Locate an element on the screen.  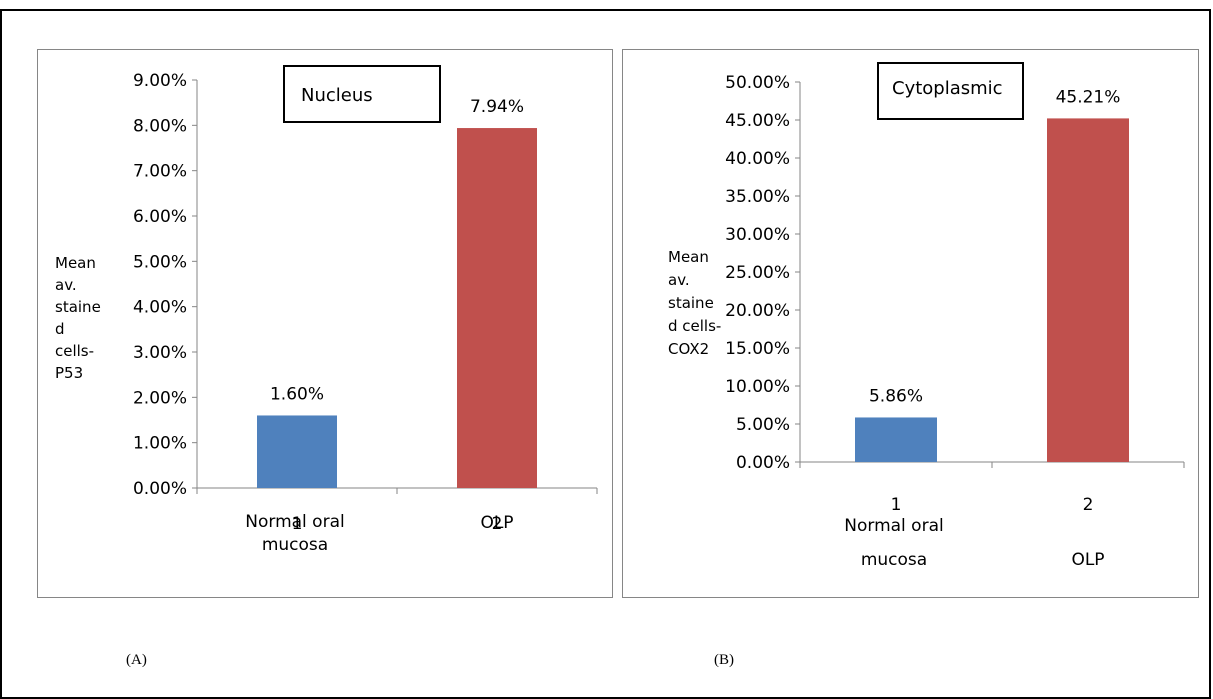
y-tick-label: 8.00% is located at coordinates (160, 126).